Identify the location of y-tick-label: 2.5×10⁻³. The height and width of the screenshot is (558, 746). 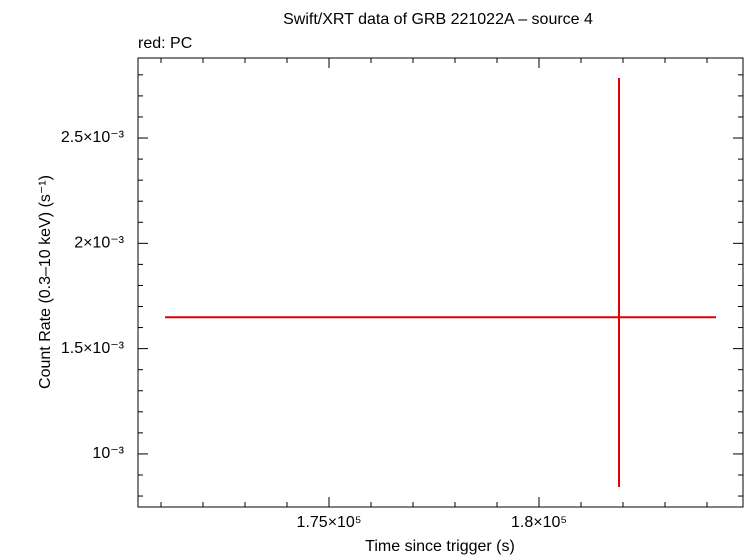
(93, 137).